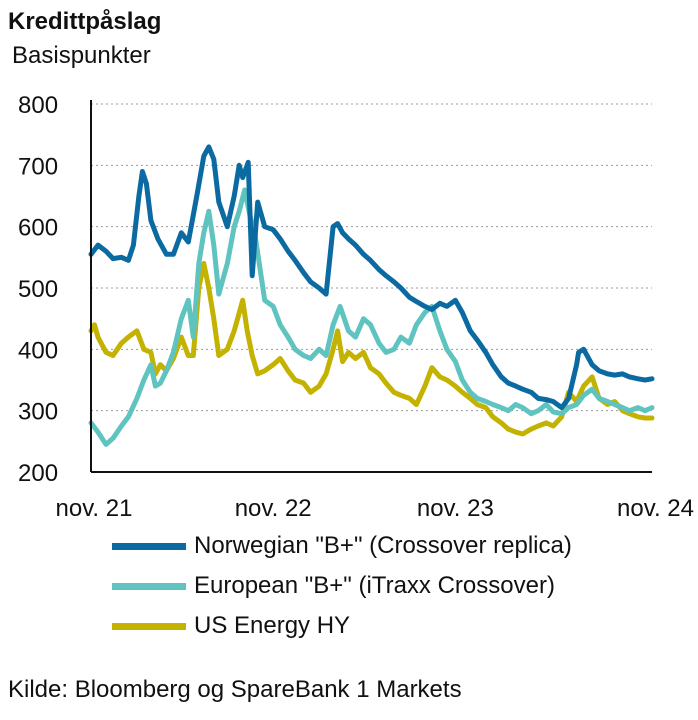 This screenshot has height=720, width=698. What do you see at coordinates (38, 166) in the screenshot?
I see `y-tick-label-700: 700` at bounding box center [38, 166].